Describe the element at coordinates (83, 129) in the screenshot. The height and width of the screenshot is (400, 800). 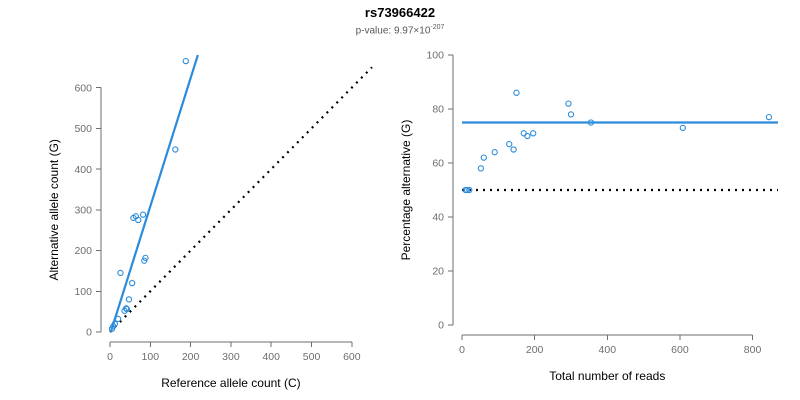
I see `y-tick-label: 500` at that location.